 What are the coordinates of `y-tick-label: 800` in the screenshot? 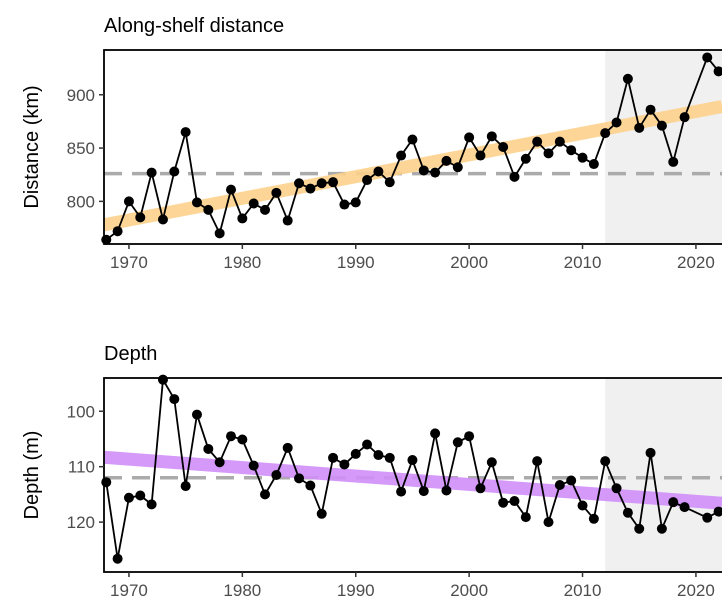 It's located at (81, 201).